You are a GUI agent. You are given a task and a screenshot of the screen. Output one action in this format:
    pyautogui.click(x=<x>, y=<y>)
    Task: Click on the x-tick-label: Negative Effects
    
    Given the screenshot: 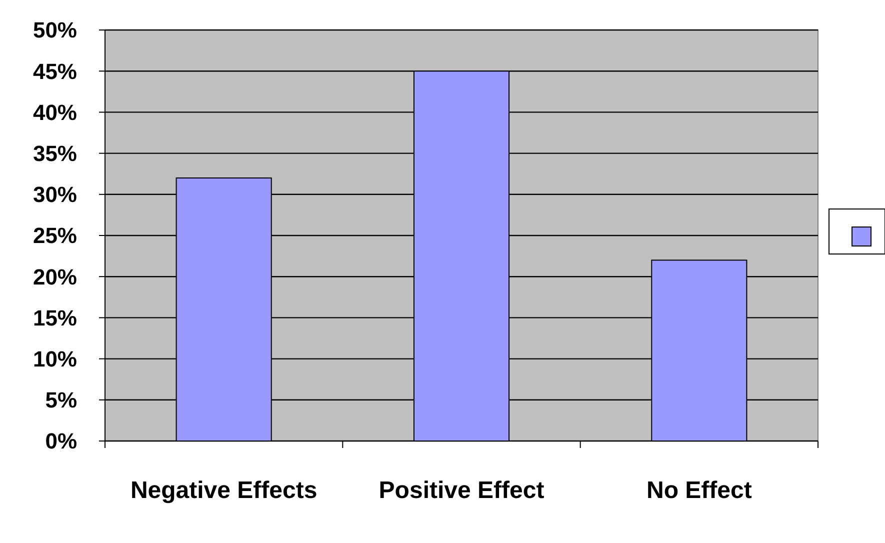 What is the action you would take?
    pyautogui.click(x=224, y=490)
    